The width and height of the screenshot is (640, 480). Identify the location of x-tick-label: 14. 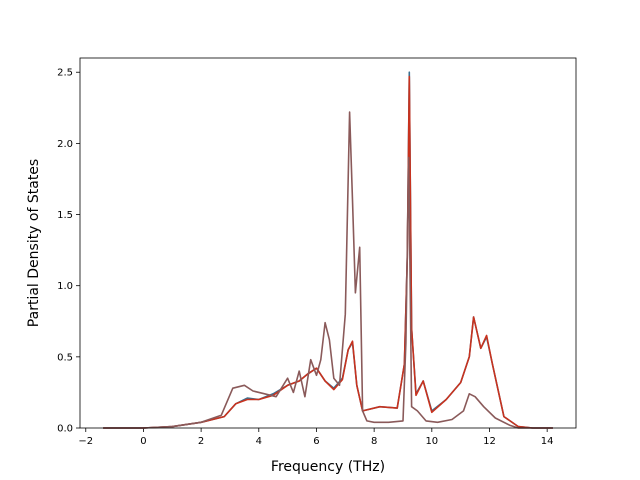
(547, 441).